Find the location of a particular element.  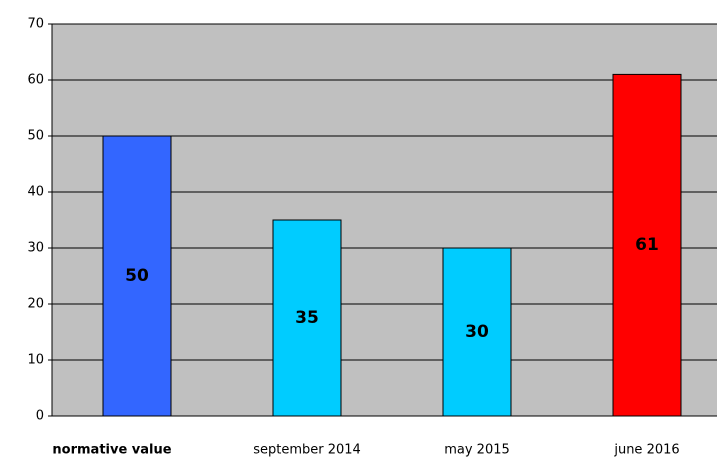

x-tick-label: may 2015 is located at coordinates (477, 450).